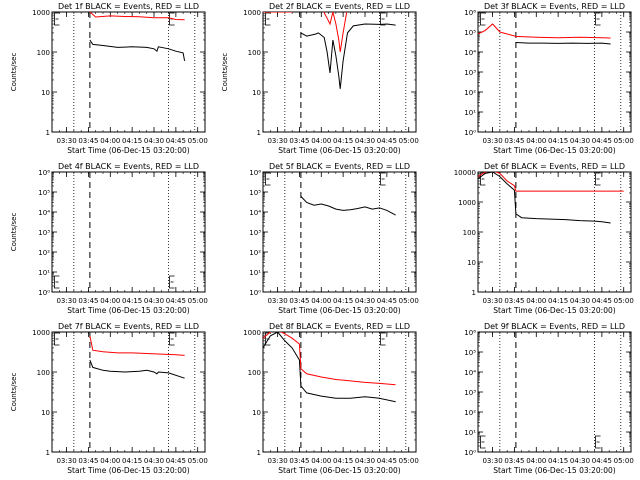 This screenshot has width=640, height=480. I want to click on panel-title: Det 6f BLACK = Events, RED = LLD, so click(554, 166).